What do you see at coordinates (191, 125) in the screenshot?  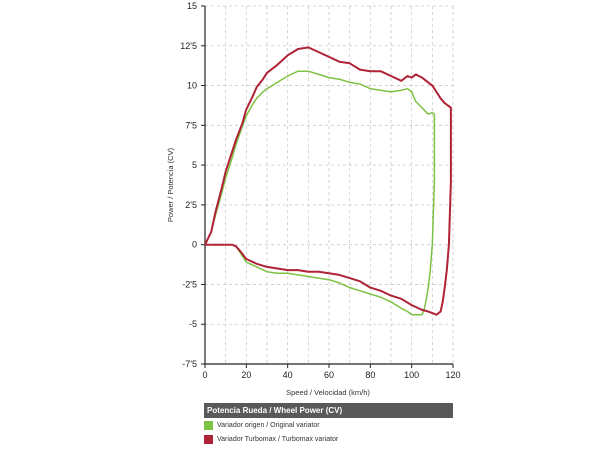 I see `y-tick-label: 7'5` at bounding box center [191, 125].